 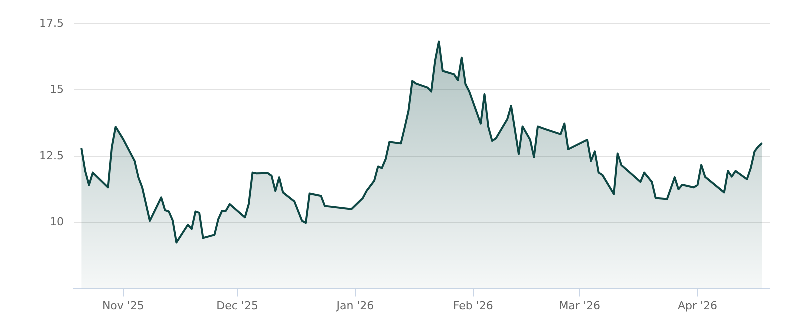 What do you see at coordinates (473, 305) in the screenshot?
I see `x-tick-label: Feb '26` at bounding box center [473, 305].